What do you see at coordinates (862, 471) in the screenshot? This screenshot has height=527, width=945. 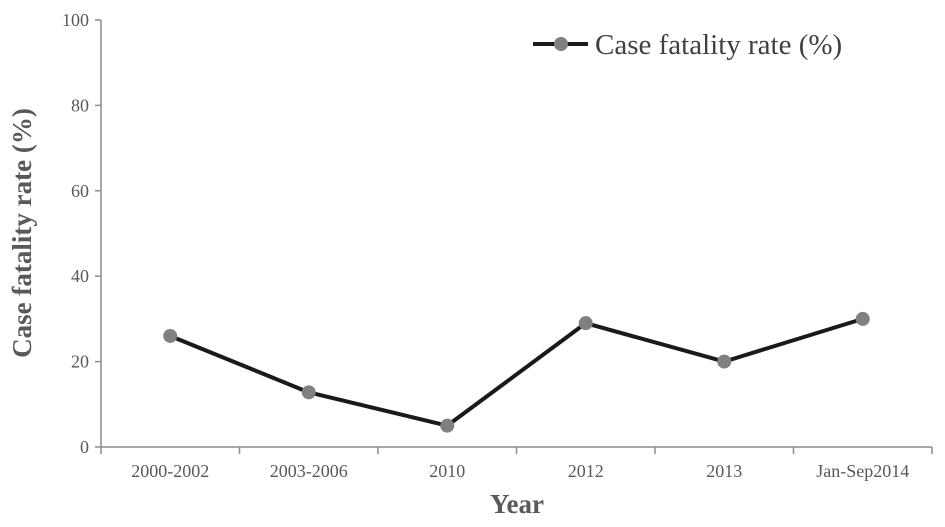 I see `x-tick-label: Jan-Sep2014` at bounding box center [862, 471].